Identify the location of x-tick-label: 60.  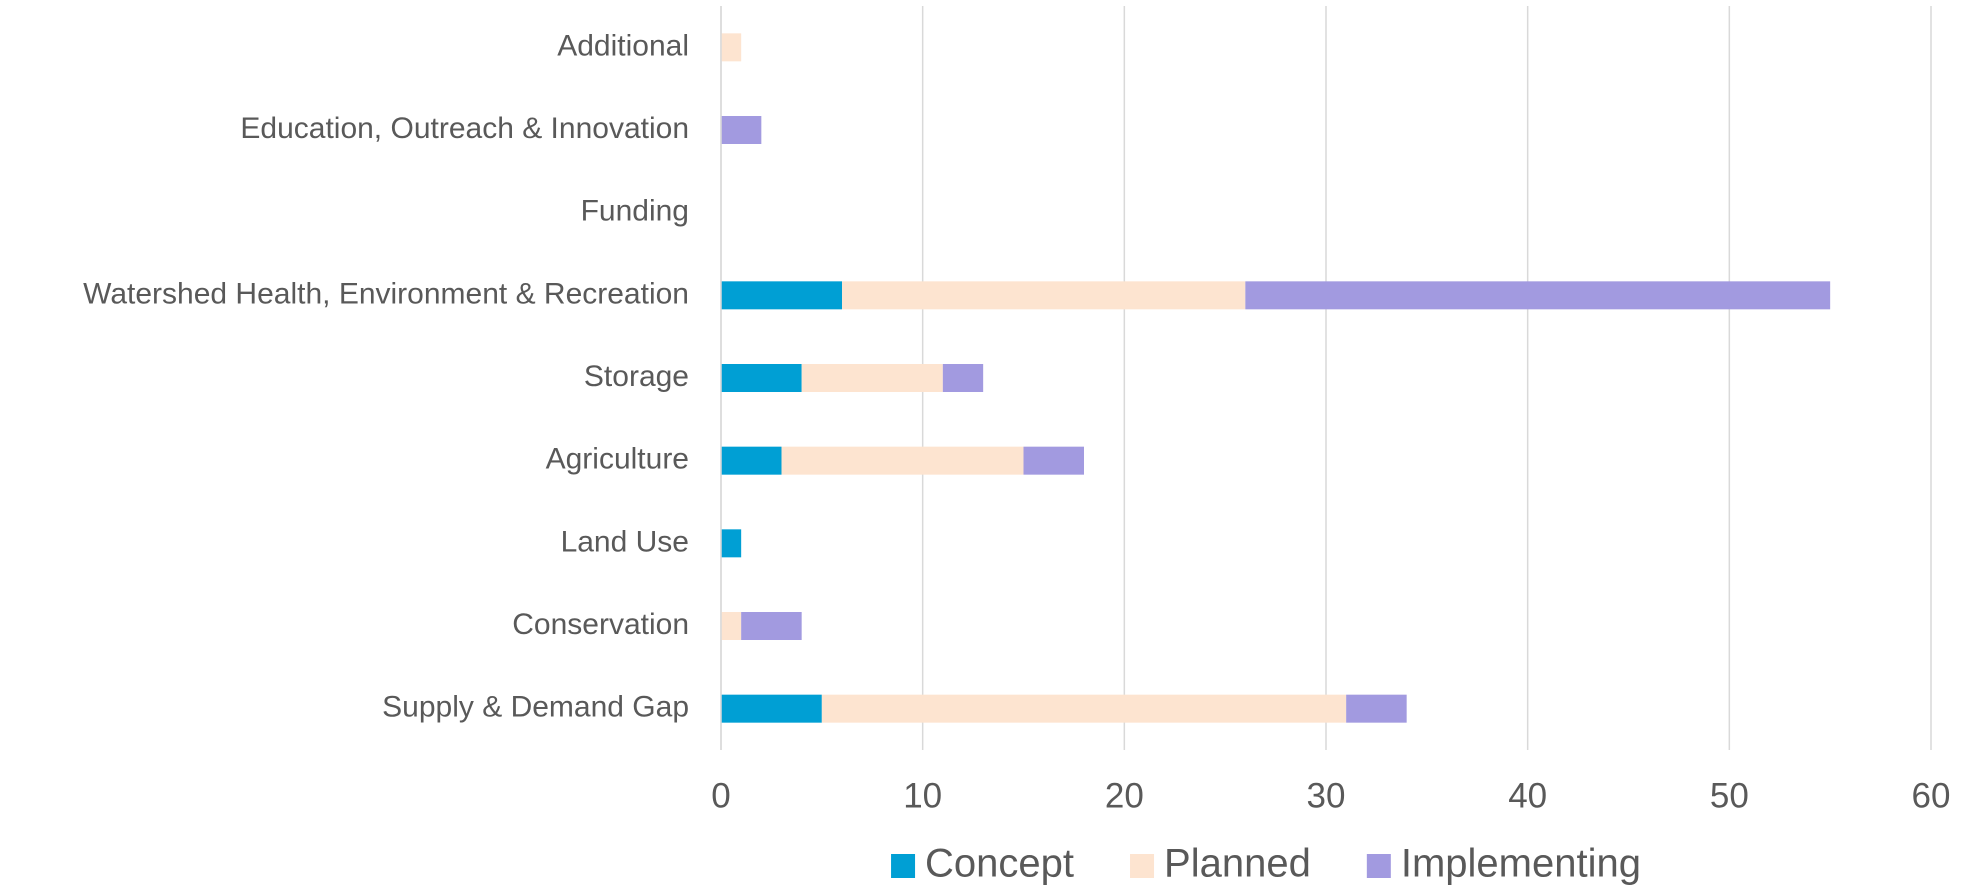
(1931, 795).